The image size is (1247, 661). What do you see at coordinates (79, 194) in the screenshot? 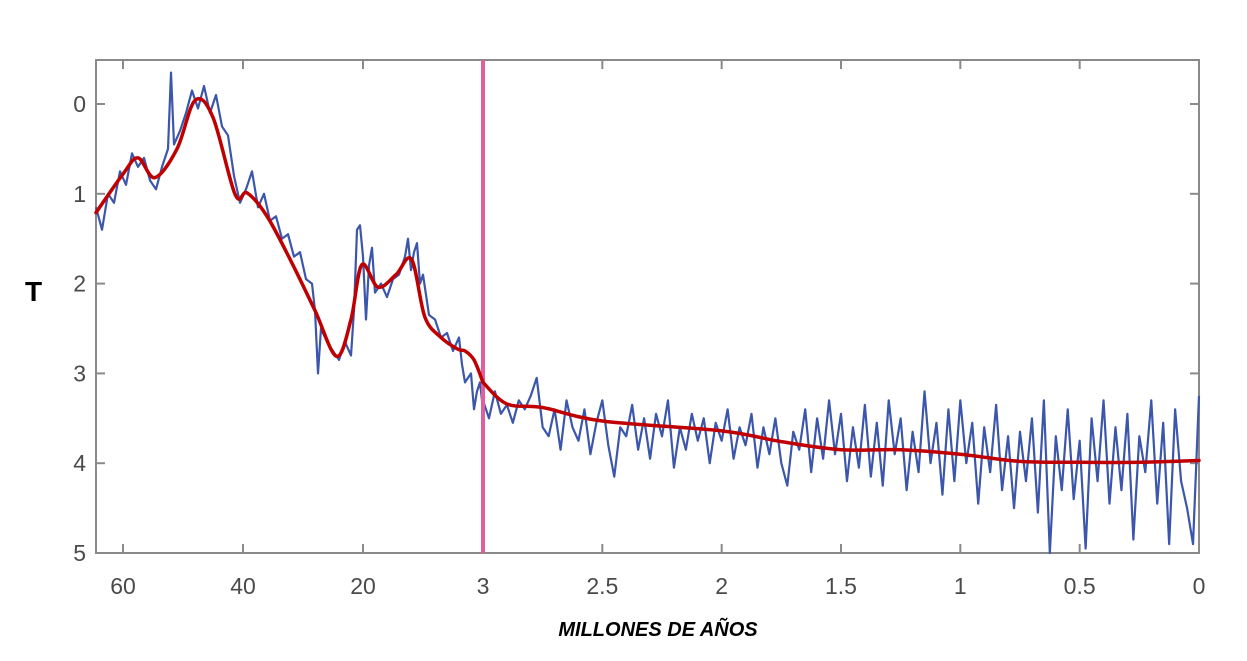
I see `y-tick-label: 1` at bounding box center [79, 194].